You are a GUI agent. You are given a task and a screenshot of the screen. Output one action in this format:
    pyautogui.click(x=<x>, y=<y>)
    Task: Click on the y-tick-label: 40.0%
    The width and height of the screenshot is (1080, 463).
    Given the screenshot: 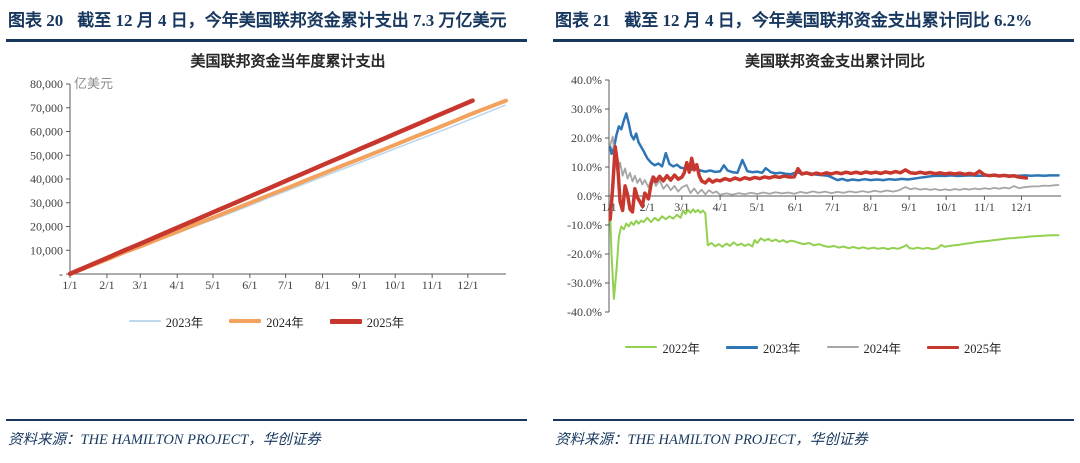 What is the action you would take?
    pyautogui.click(x=586, y=80)
    